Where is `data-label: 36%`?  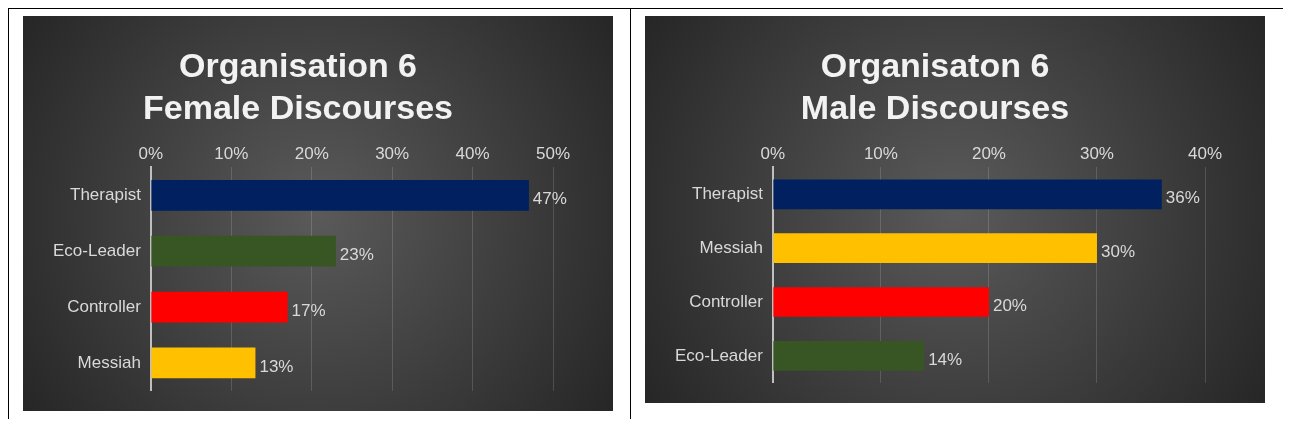 data-label: 36% is located at coordinates (1182, 198).